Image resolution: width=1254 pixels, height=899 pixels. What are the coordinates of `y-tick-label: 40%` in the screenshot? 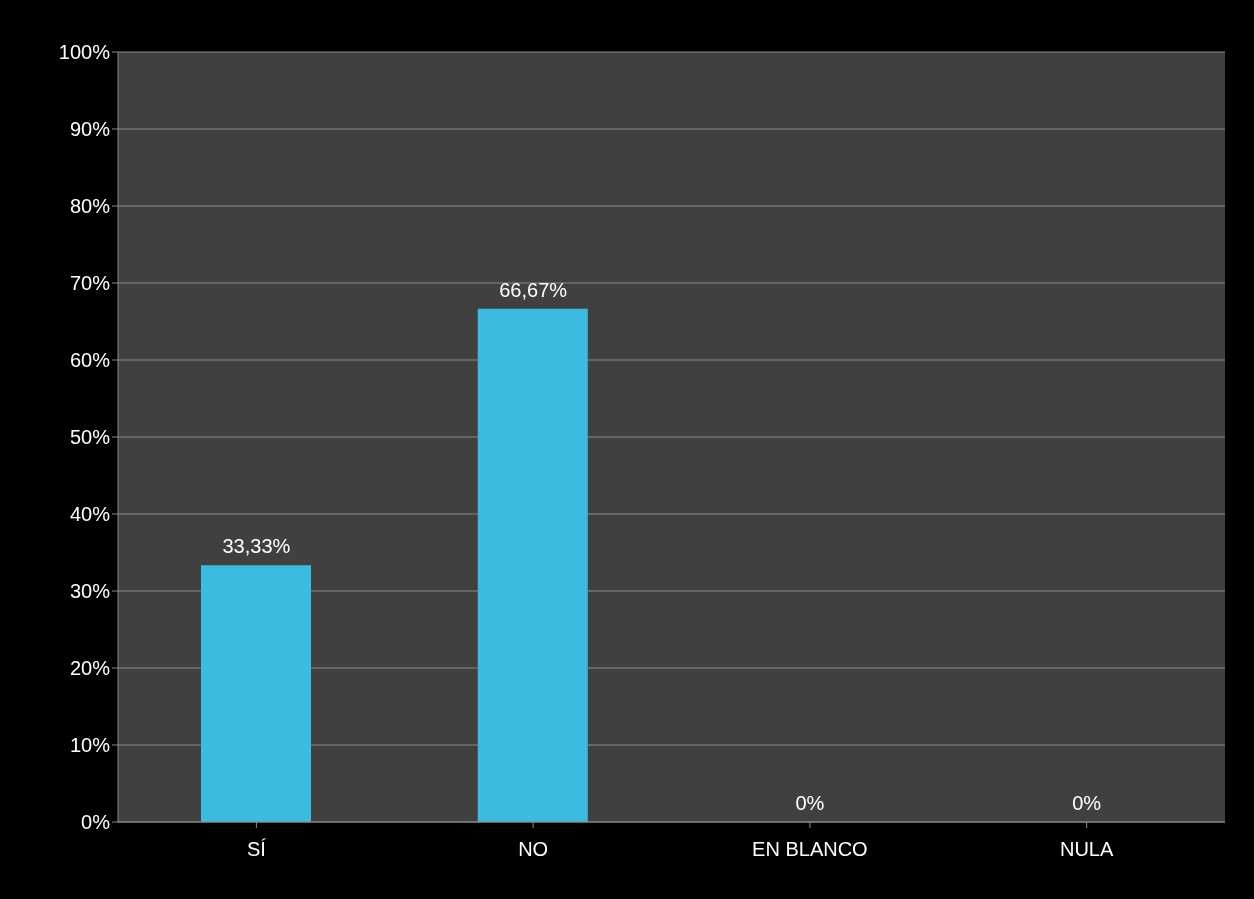 It's located at (90, 514).